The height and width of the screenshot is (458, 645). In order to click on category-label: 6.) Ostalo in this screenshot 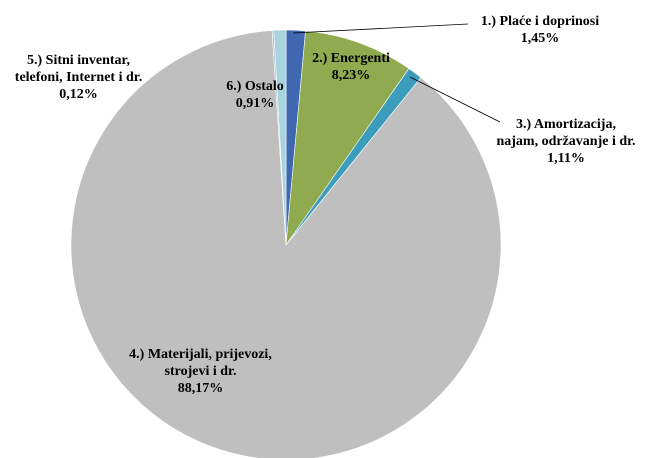, I will do `click(255, 86)`.